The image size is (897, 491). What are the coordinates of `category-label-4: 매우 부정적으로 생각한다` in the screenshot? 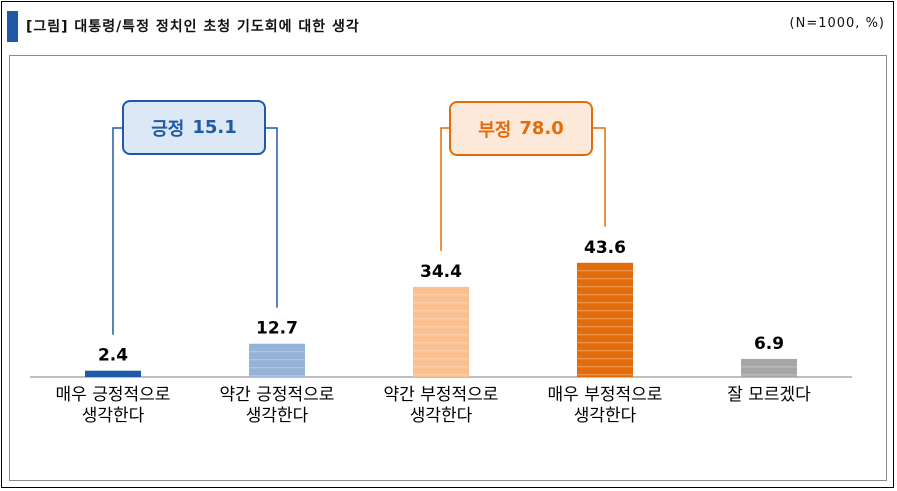 It's located at (605, 406).